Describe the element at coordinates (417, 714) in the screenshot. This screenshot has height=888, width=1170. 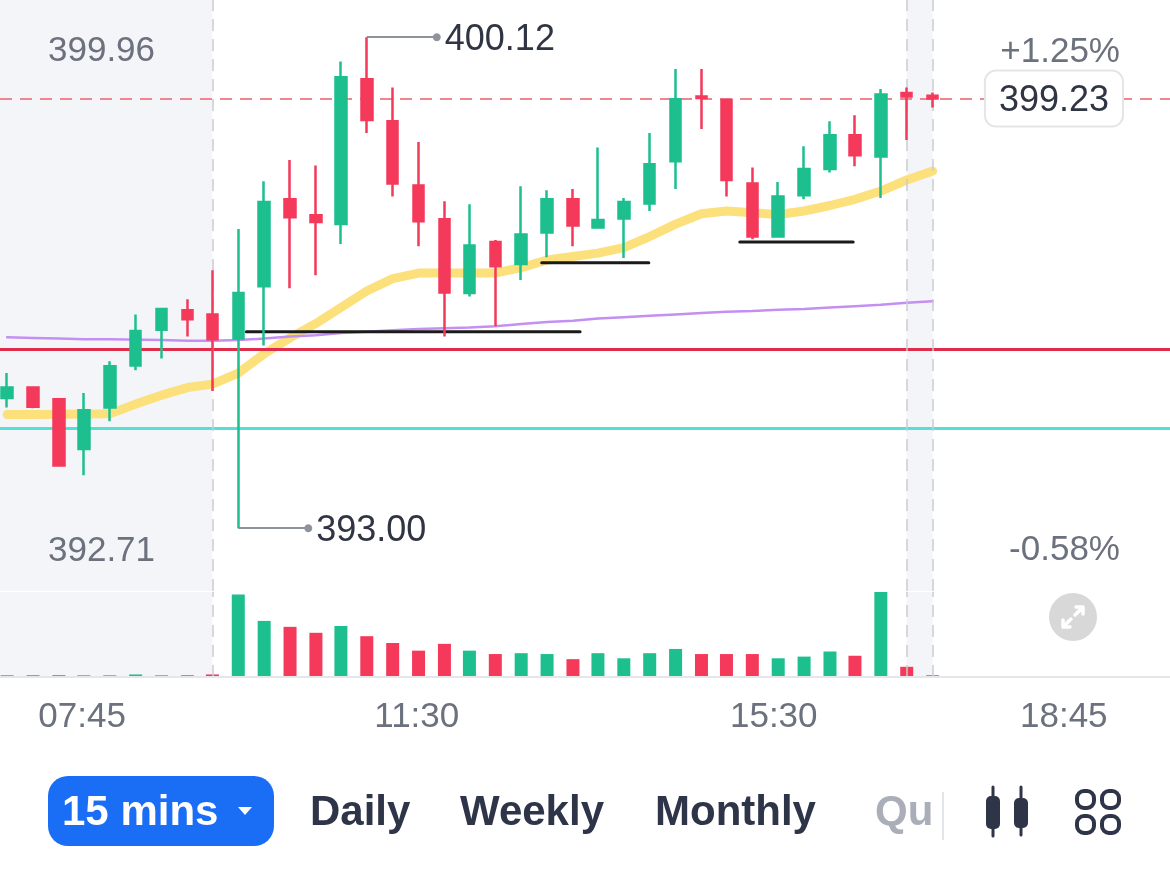
I see `x-tick-label: 11:30` at that location.